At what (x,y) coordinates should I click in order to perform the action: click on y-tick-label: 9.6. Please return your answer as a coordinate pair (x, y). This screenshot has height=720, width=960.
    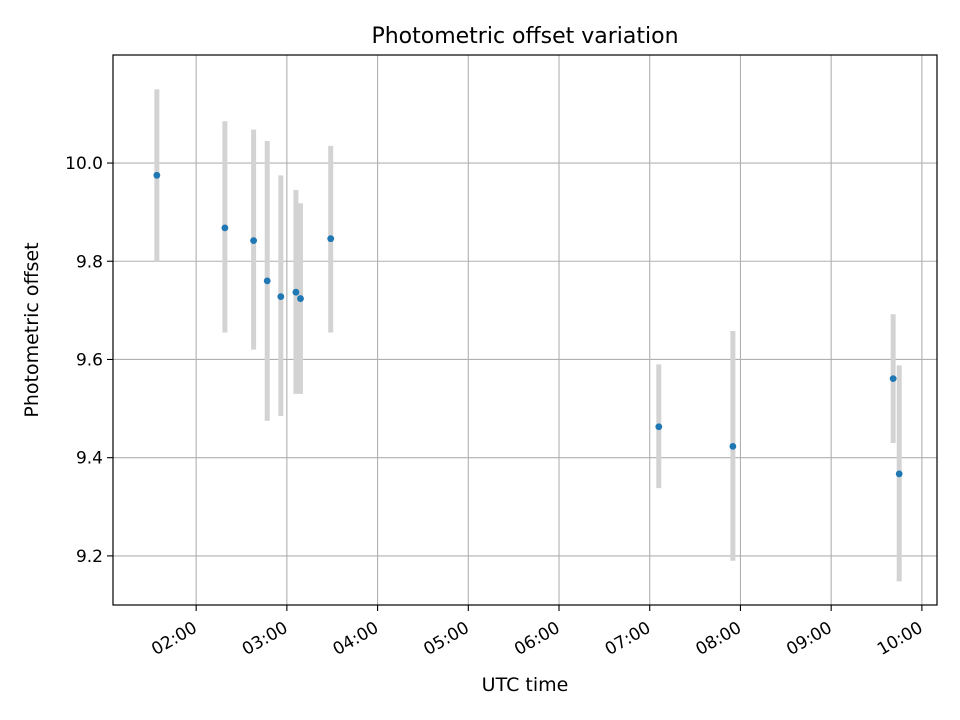
    Looking at the image, I should click on (89, 360).